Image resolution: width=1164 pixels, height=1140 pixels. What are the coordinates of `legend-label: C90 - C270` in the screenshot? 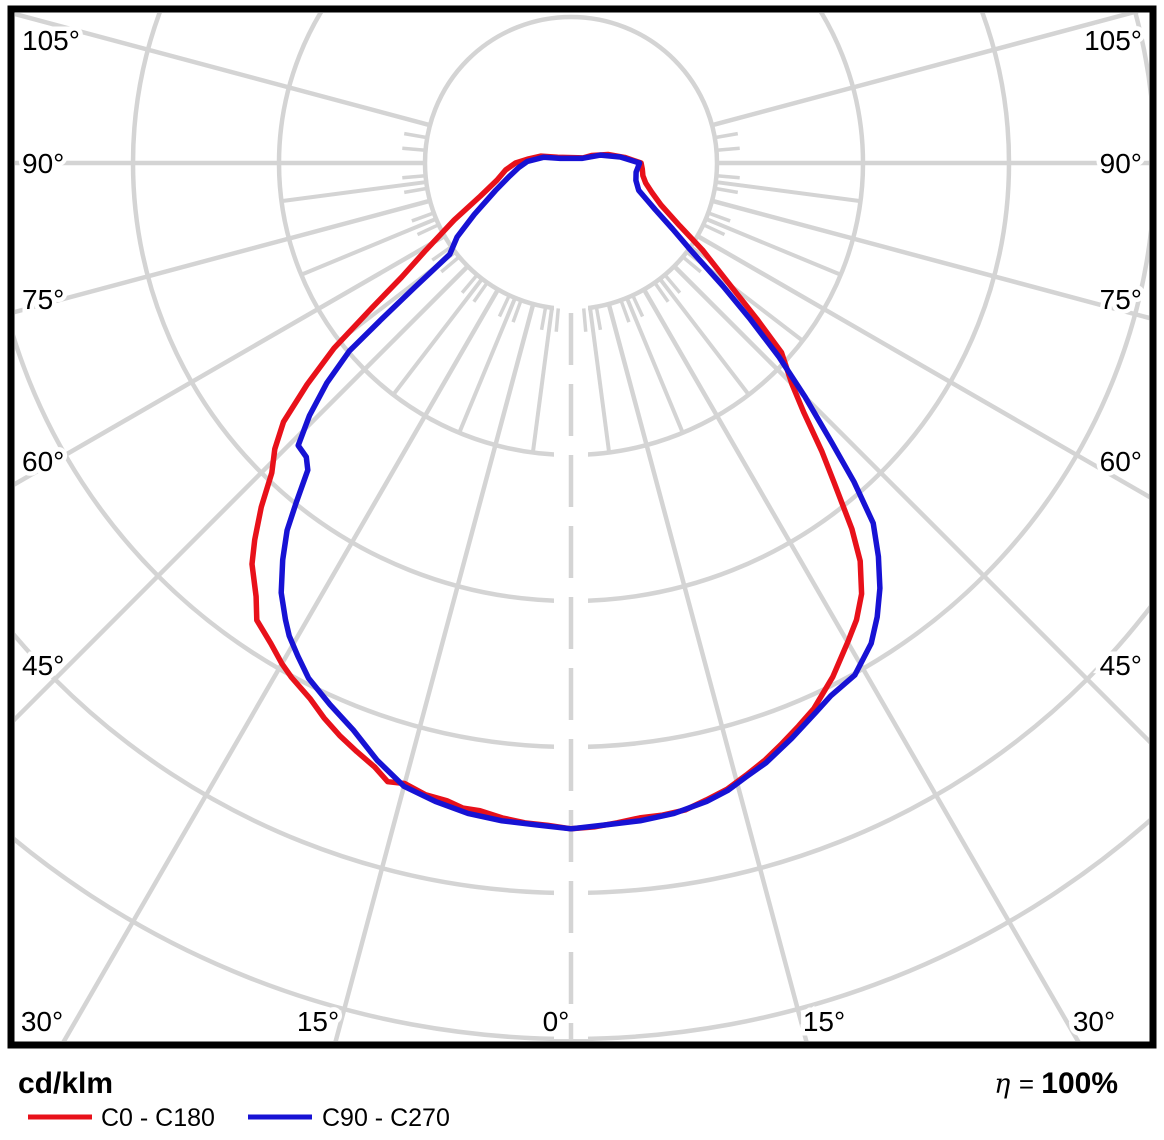 It's located at (386, 1118).